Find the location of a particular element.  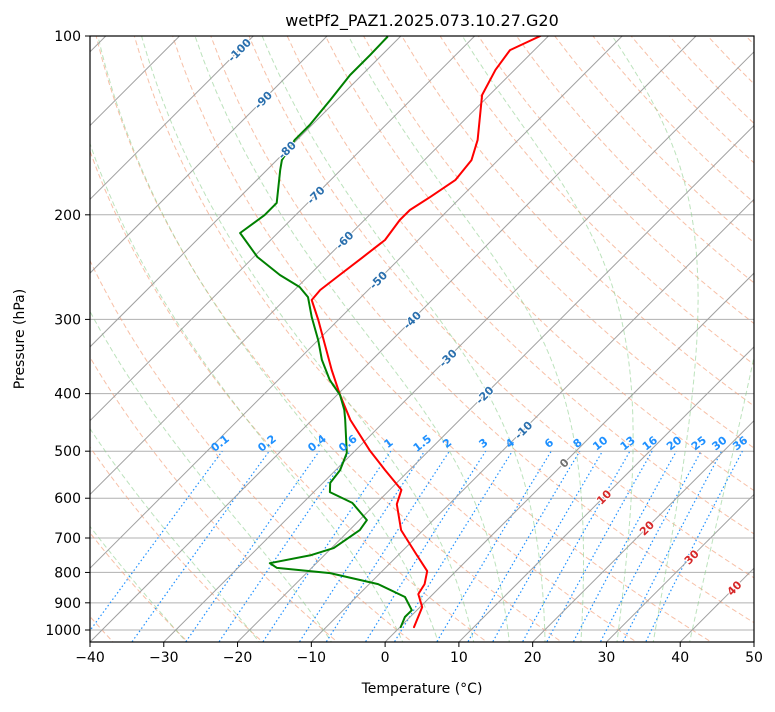

x-tick-label: 40 is located at coordinates (680, 658).